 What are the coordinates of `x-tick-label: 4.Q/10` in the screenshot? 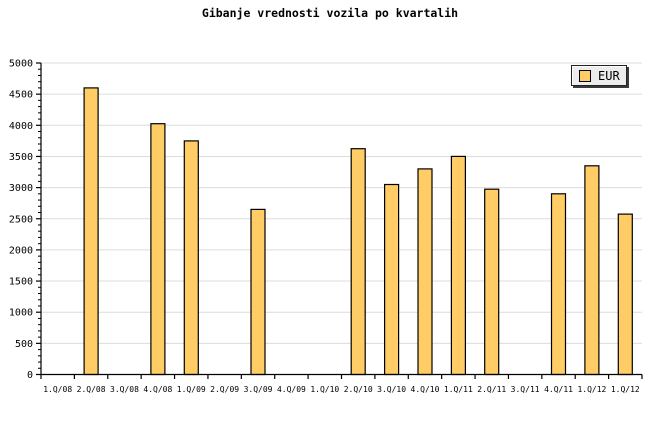 It's located at (425, 389).